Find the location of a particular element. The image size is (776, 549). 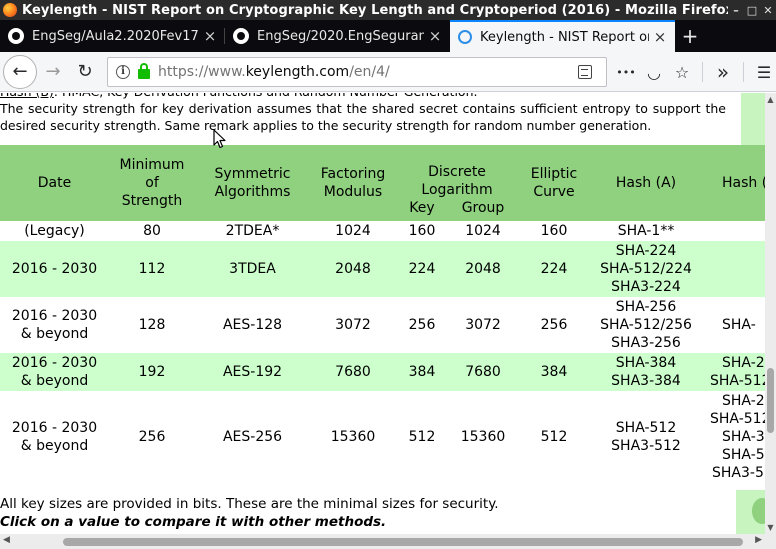

url-text: https://www.keylength.com/en/4/ is located at coordinates (274, 72).